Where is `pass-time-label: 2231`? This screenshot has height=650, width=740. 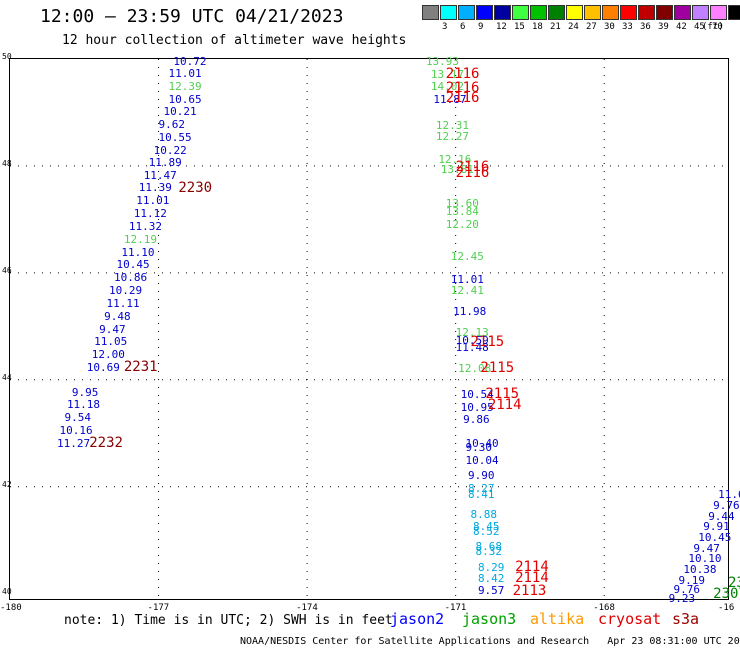
pass-time-label: 2231 is located at coordinates (140, 367).